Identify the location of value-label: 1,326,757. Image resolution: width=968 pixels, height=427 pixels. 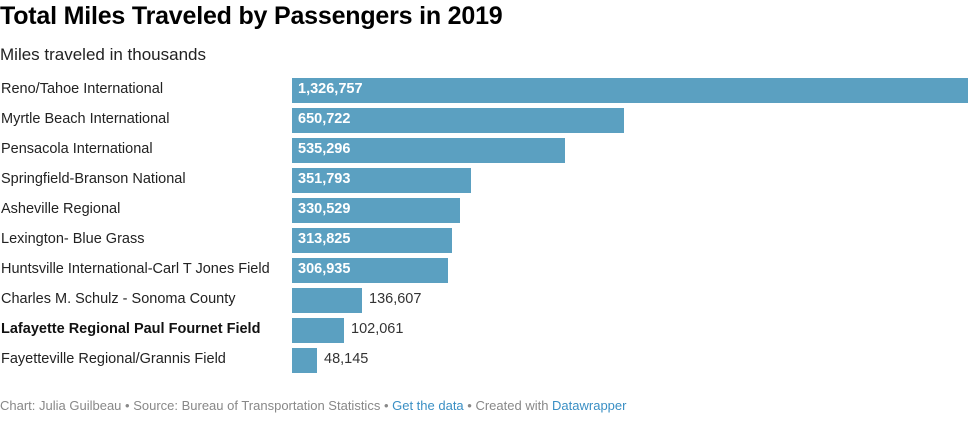
(330, 89).